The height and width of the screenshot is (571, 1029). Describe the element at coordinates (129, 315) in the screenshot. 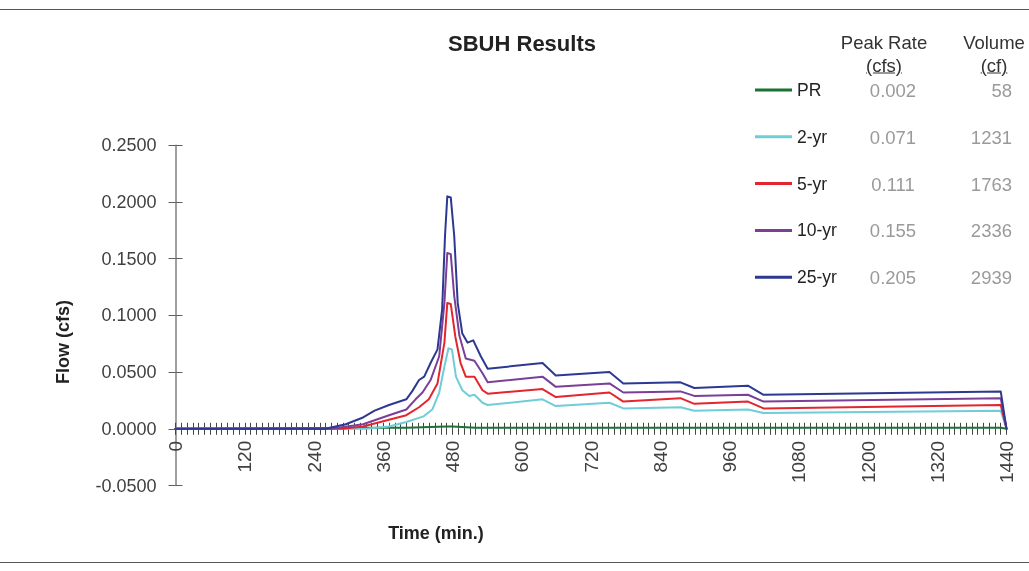

I see `y-tick-label: 0.1000` at that location.